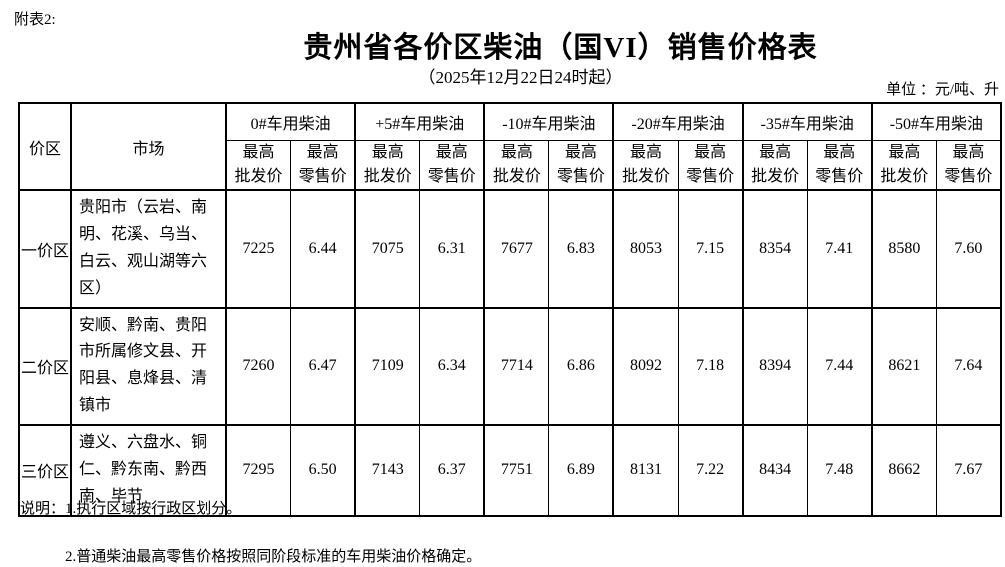 The height and width of the screenshot is (567, 1005). What do you see at coordinates (520, 77) in the screenshot?
I see `effective-date-subtitle: （2025年12月22日24时起）` at bounding box center [520, 77].